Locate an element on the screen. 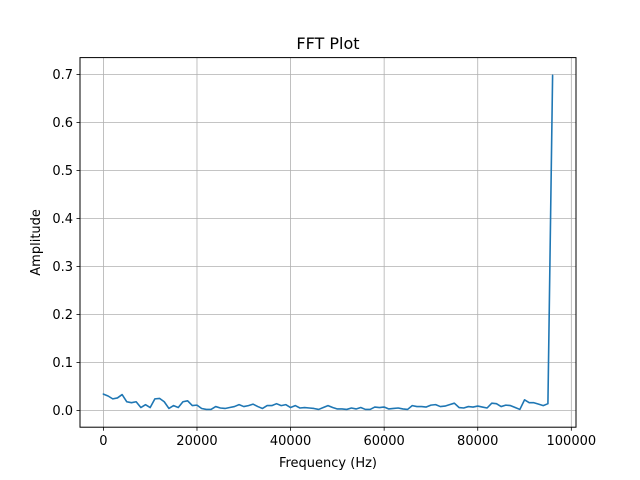  x-tick-label: 0 is located at coordinates (103, 441).